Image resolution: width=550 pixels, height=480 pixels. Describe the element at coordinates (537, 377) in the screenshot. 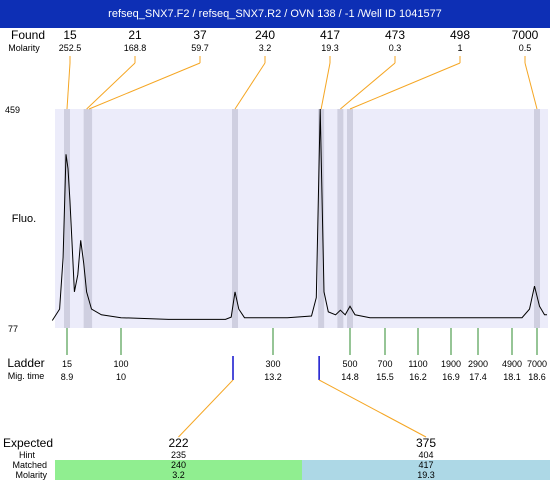

I see `ladder-mig-time-9: 18.6` at that location.